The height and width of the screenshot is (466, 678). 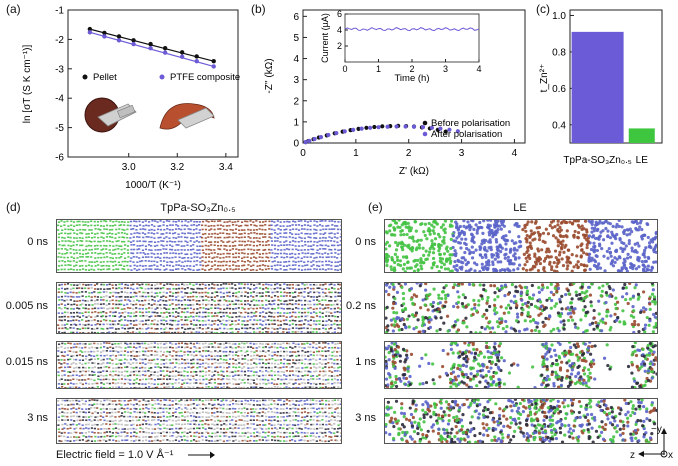 I want to click on inset-ytick-label: 6, so click(x=339, y=14).